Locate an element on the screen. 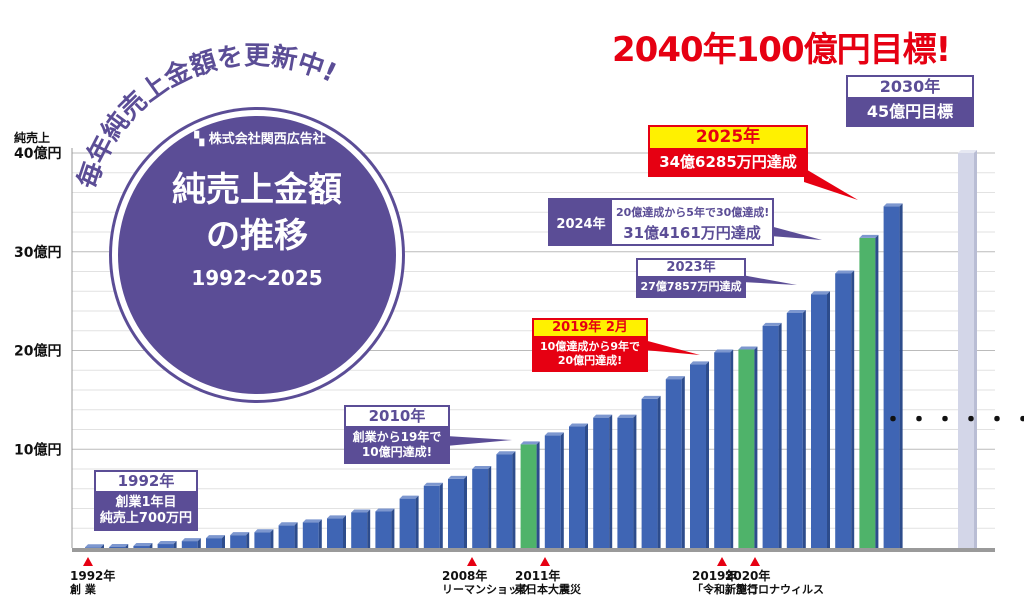 This screenshot has width=1024, height=611. bar-top-1995 is located at coordinates (167, 543).